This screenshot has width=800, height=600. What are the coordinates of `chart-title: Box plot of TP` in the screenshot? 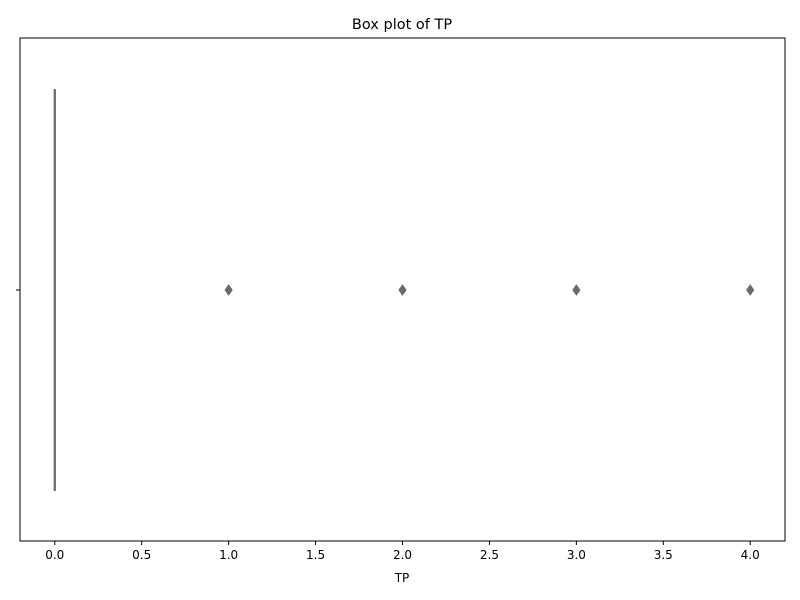 It's located at (402, 25).